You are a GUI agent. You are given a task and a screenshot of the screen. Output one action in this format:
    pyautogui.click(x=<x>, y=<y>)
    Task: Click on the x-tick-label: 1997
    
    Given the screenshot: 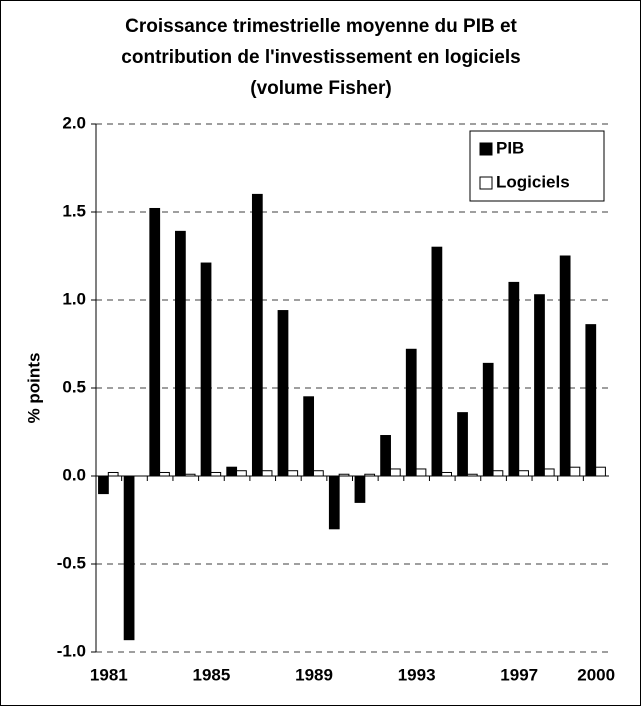 What is the action you would take?
    pyautogui.click(x=519, y=674)
    